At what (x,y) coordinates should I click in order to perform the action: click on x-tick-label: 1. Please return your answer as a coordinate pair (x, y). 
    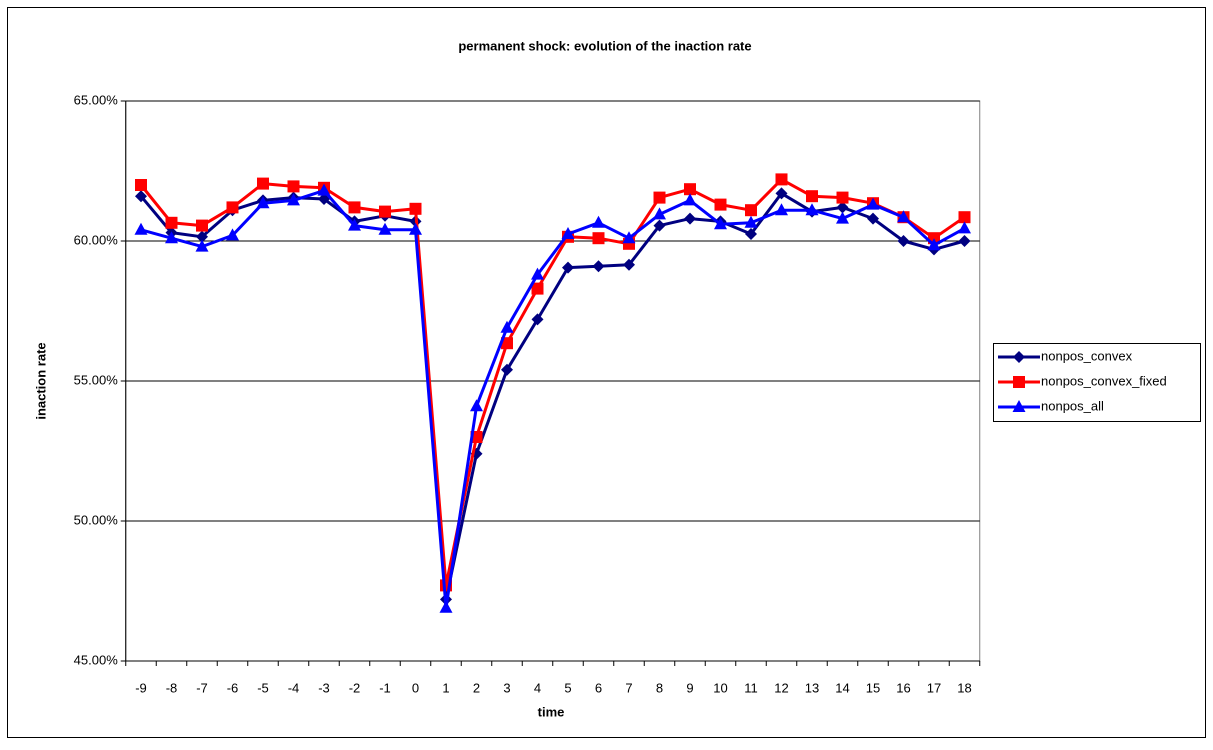
    Looking at the image, I should click on (445, 687).